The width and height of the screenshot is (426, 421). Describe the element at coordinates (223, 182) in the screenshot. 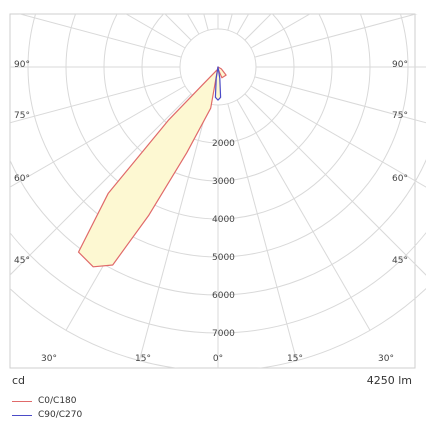

I see `radial-tick-label: 3000` at that location.